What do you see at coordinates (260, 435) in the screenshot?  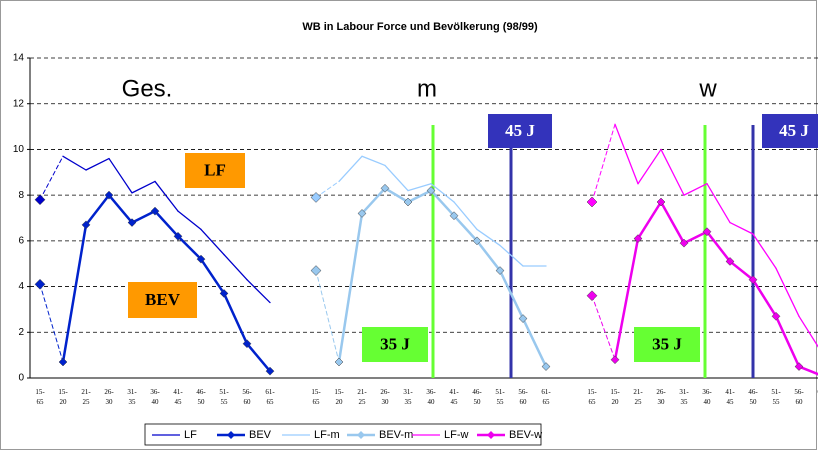 I see `legend-label: BEV` at bounding box center [260, 435].